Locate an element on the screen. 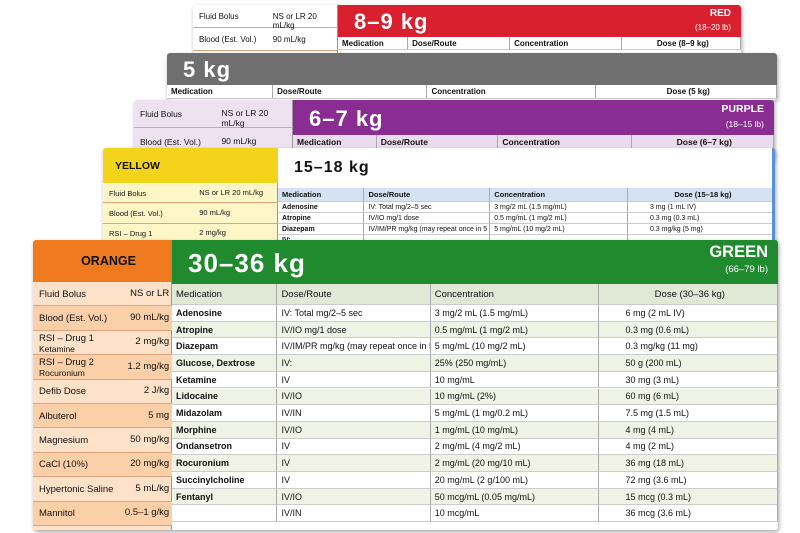 This screenshot has width=800, height=533. table-cell: Ketamine is located at coordinates (225, 380).